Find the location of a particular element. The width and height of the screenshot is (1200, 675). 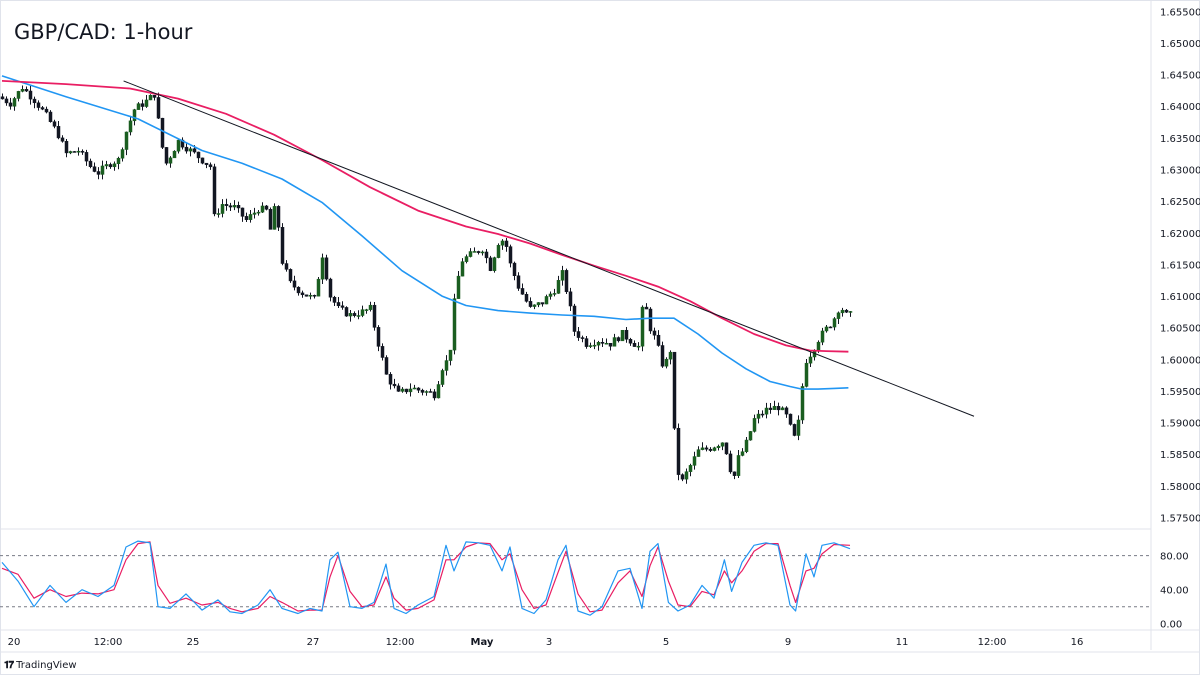

price-tick-label: 1.63000 is located at coordinates (1180, 171).